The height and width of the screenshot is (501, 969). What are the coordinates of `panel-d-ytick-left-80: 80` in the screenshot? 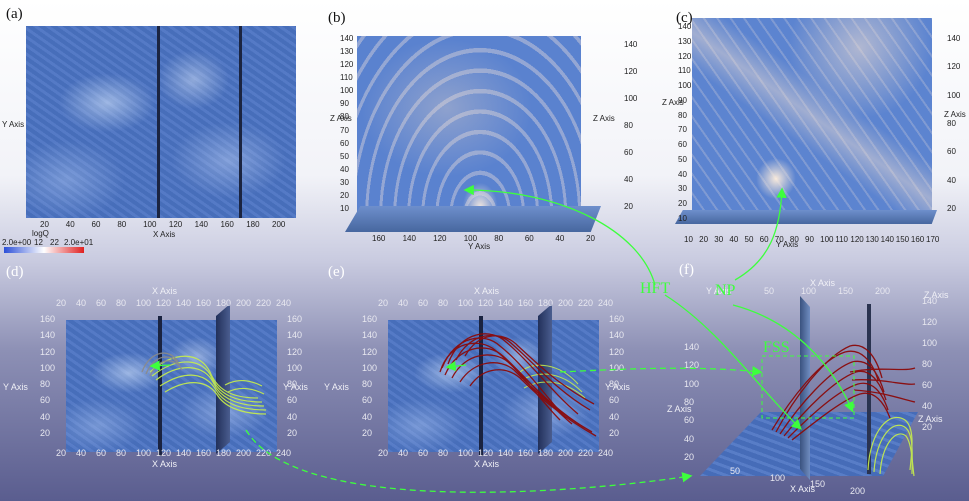 It's located at (45, 384).